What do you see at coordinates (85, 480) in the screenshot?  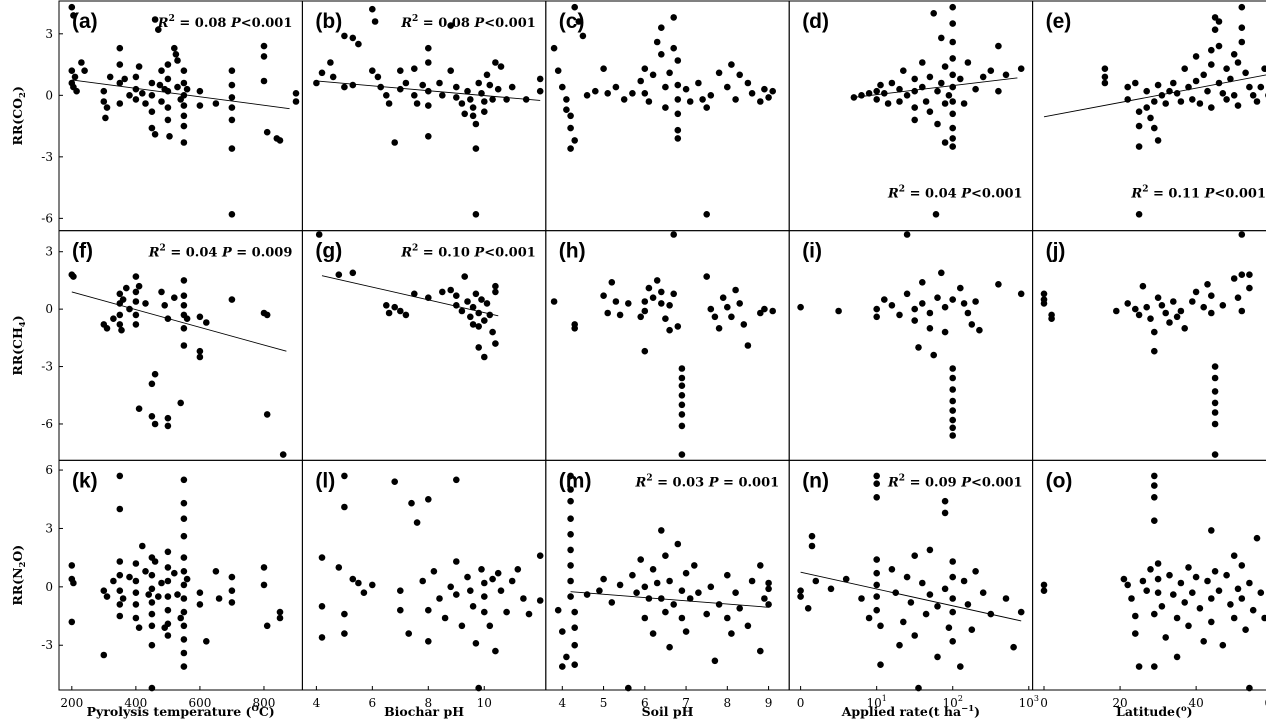 I see `panel-label: (k)` at bounding box center [85, 480].